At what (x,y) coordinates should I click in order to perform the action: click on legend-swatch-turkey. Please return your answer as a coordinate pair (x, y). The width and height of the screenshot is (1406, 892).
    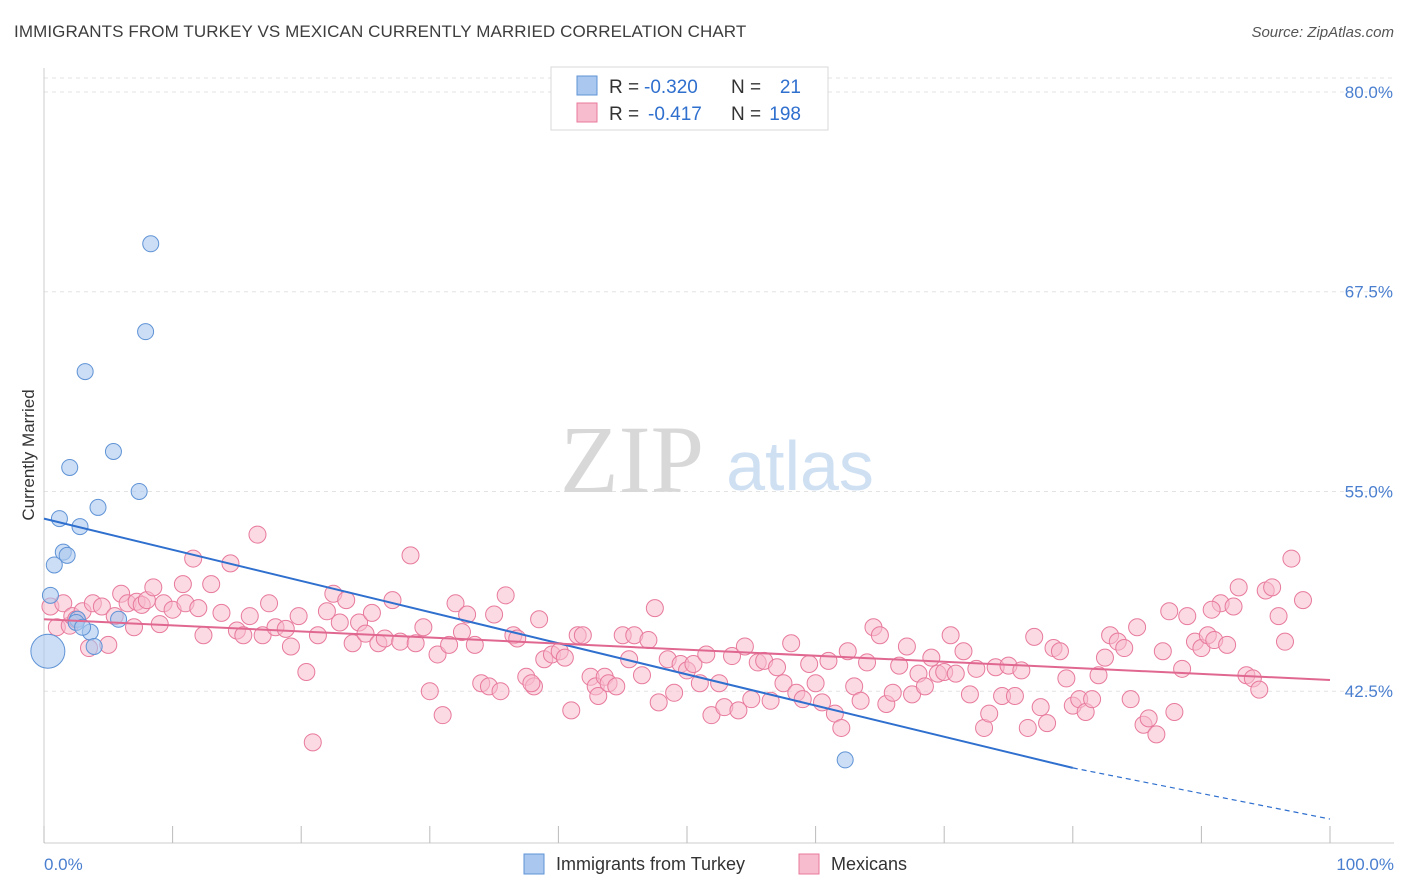
    Looking at the image, I should click on (587, 85).